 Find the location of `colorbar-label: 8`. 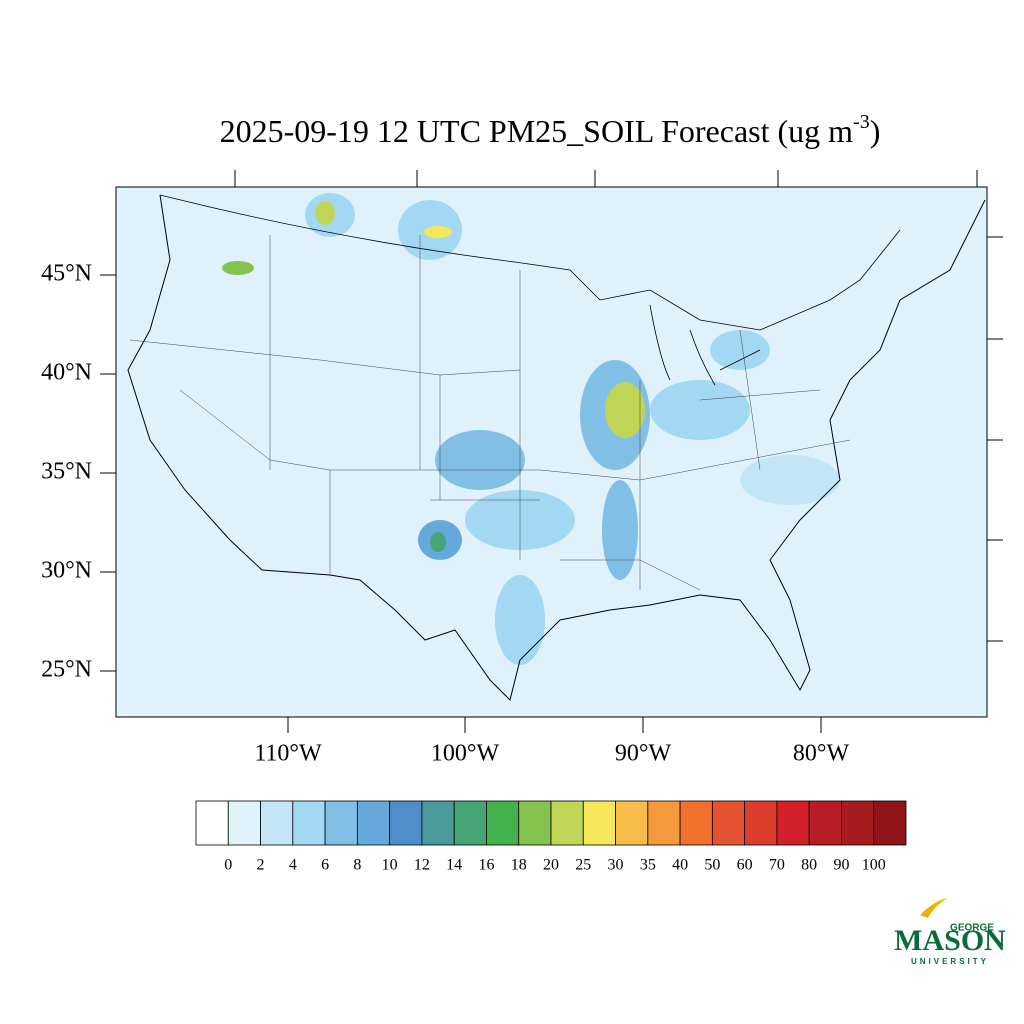

colorbar-label: 8 is located at coordinates (357, 865).